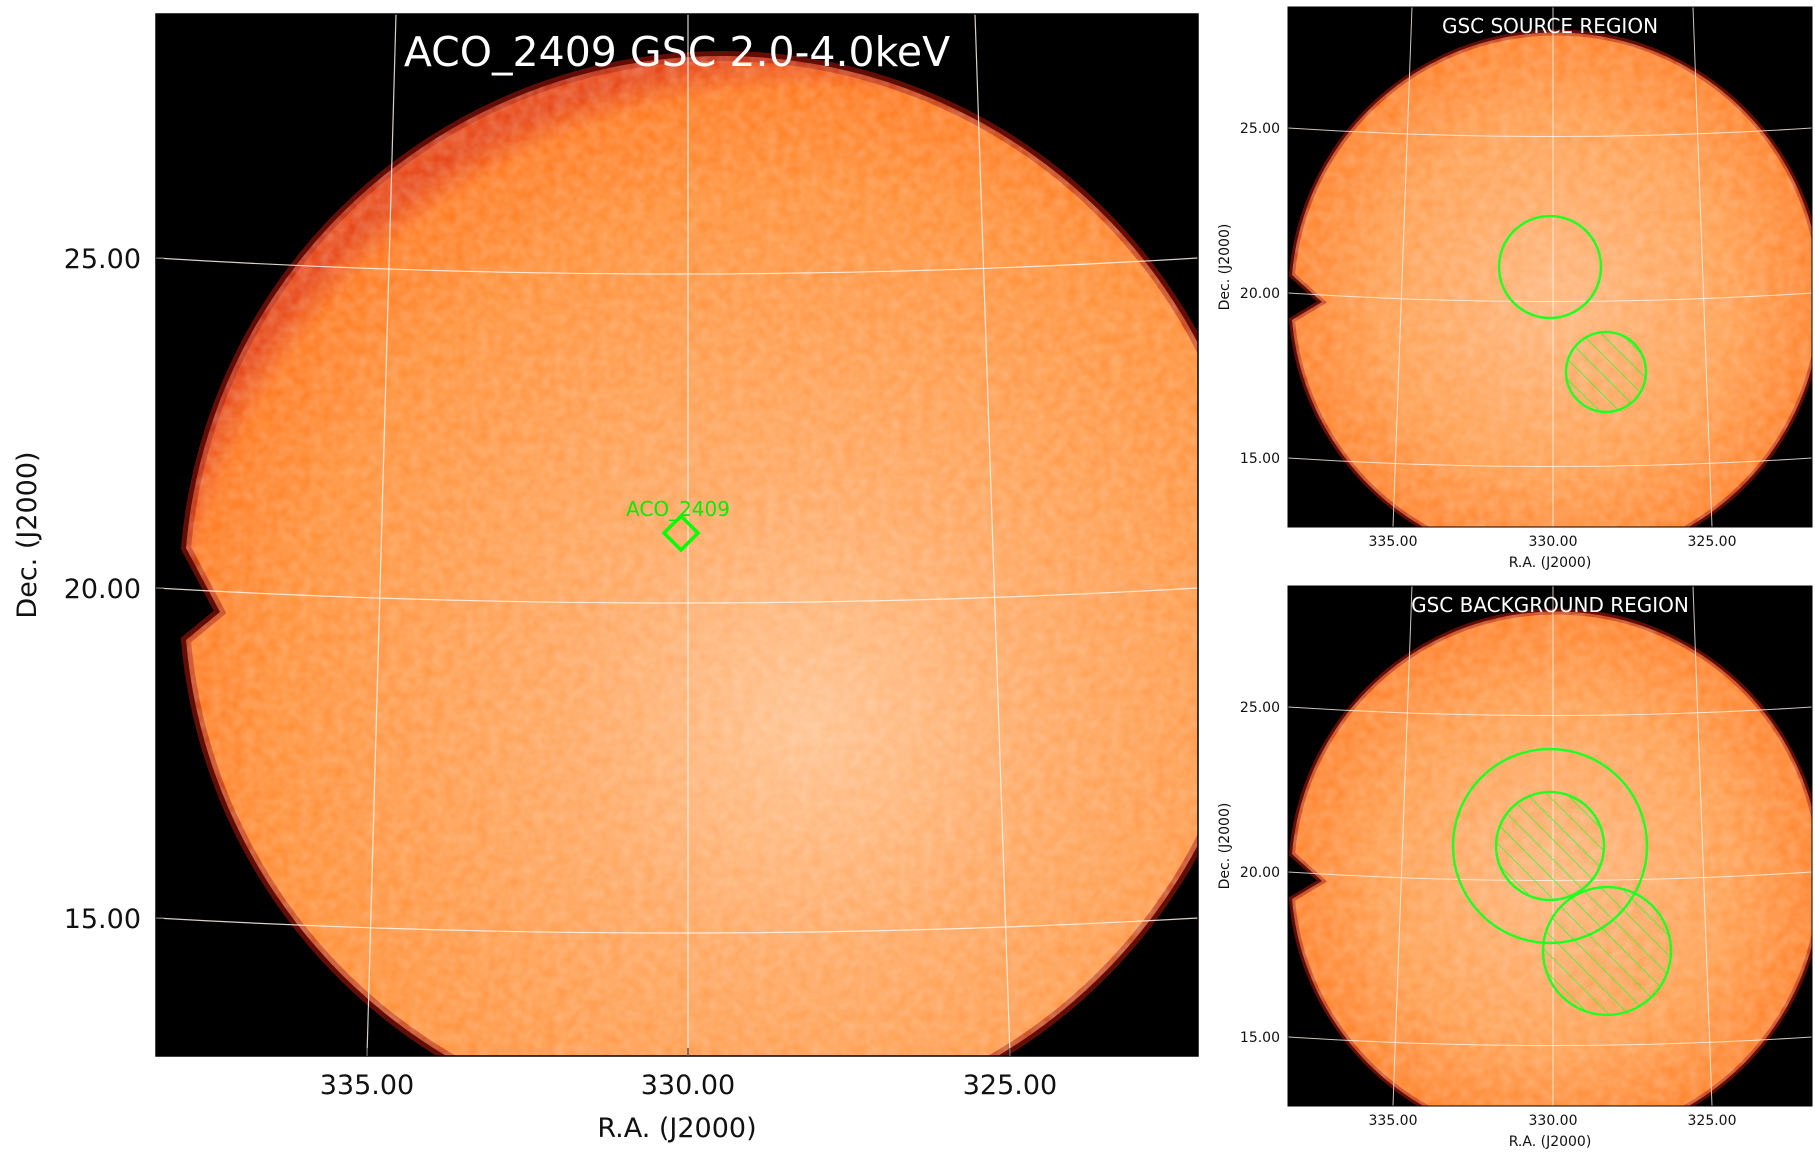  Describe the element at coordinates (1260, 1038) in the screenshot. I see `background-ytick-15: 15.00` at that location.